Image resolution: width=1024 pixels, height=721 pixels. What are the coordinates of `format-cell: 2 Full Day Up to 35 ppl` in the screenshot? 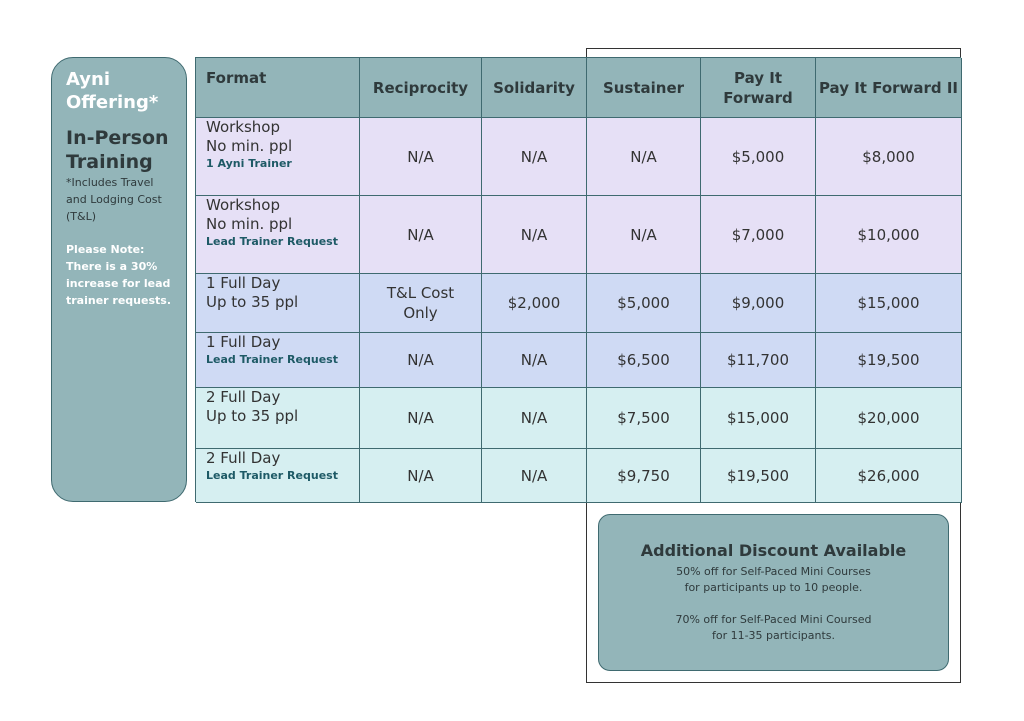 It's located at (278, 418).